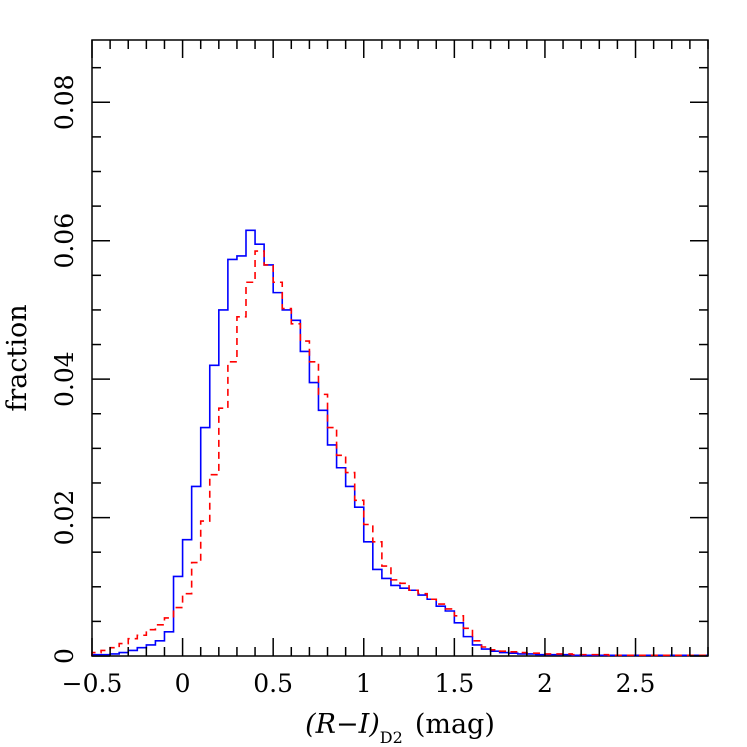 This screenshot has width=747, height=747. I want to click on y-tick-label: 0.02, so click(64, 518).